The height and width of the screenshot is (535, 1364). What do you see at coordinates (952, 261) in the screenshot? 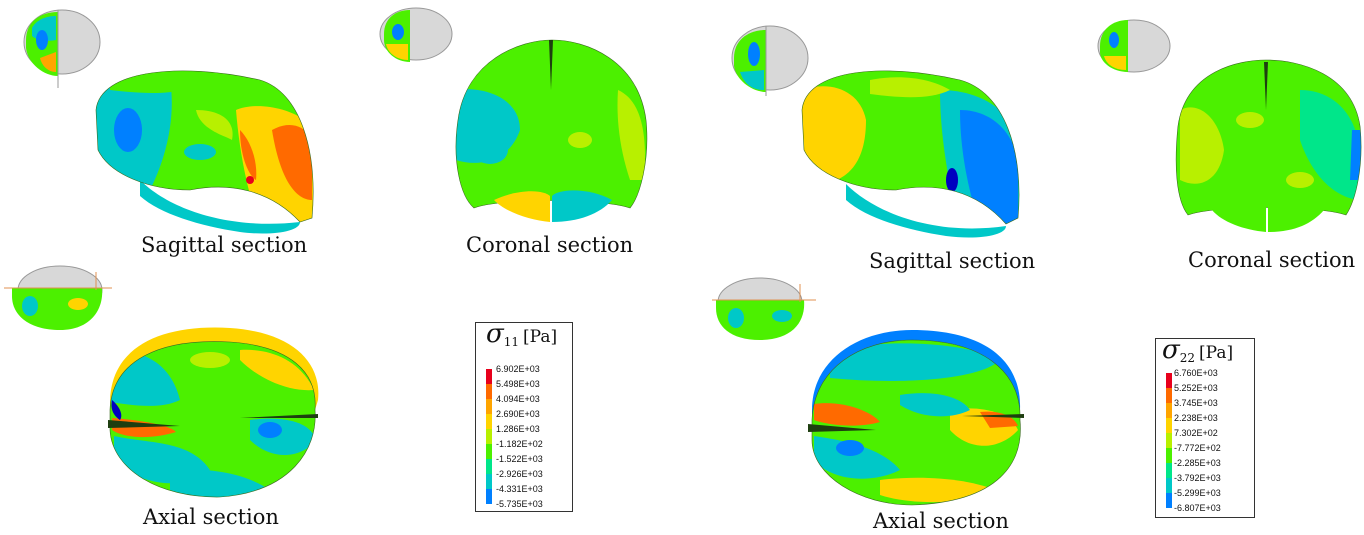
I see `caption-sagittal-right: Sagittal section` at bounding box center [952, 261].